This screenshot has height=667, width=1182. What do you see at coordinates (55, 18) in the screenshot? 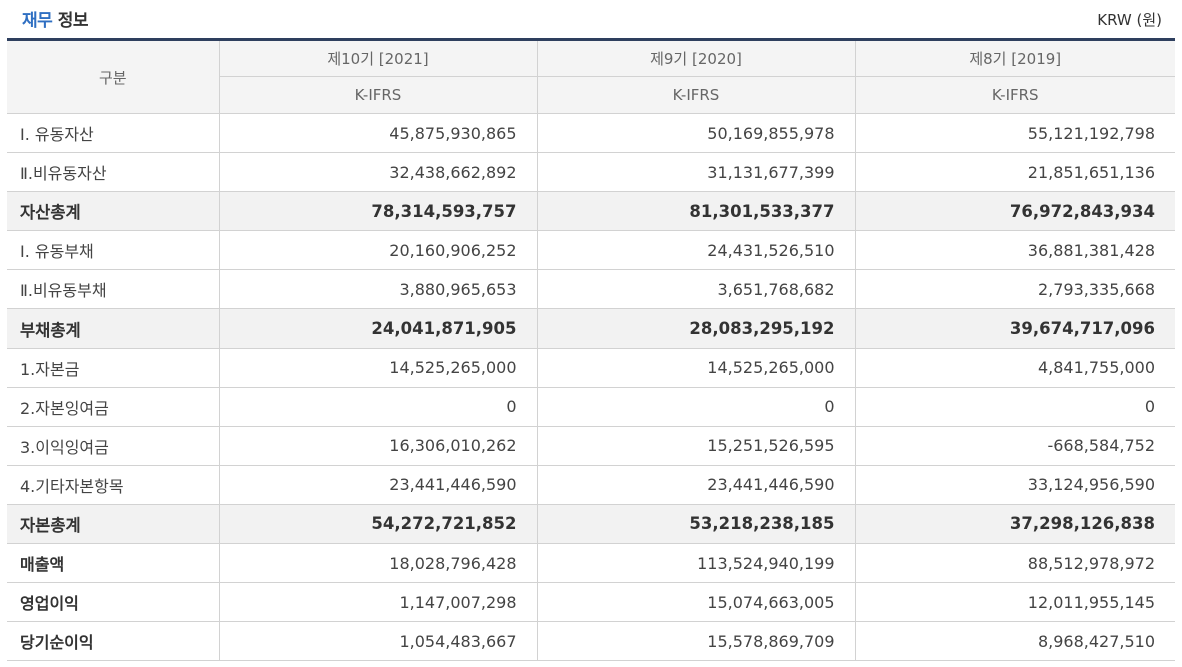
I see `section-title: 재무 정보` at bounding box center [55, 18].